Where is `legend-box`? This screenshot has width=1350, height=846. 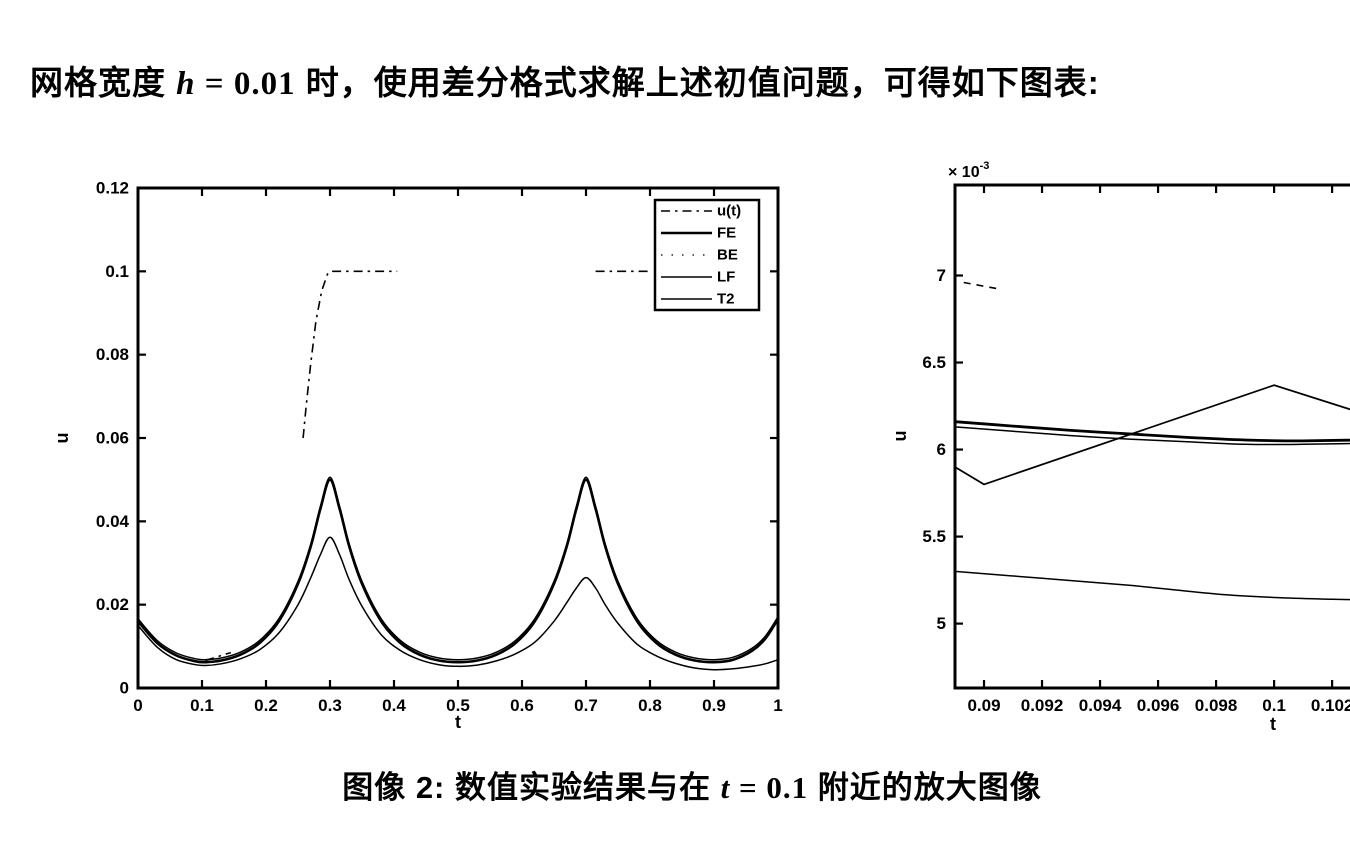
legend-box is located at coordinates (707, 255).